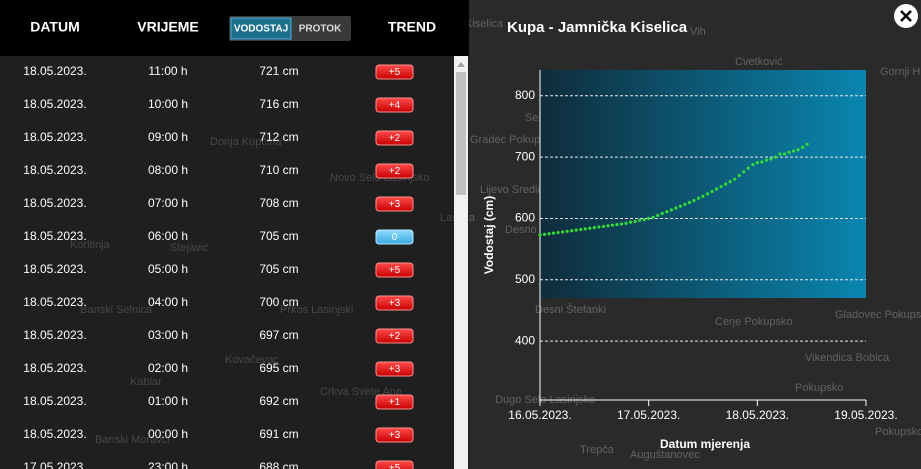 Image resolution: width=921 pixels, height=469 pixels. I want to click on scroll-thumb, so click(461, 133).